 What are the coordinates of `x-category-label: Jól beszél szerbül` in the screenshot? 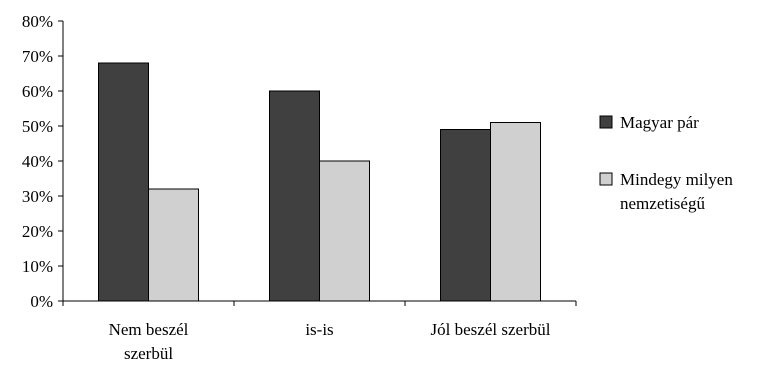 It's located at (491, 329).